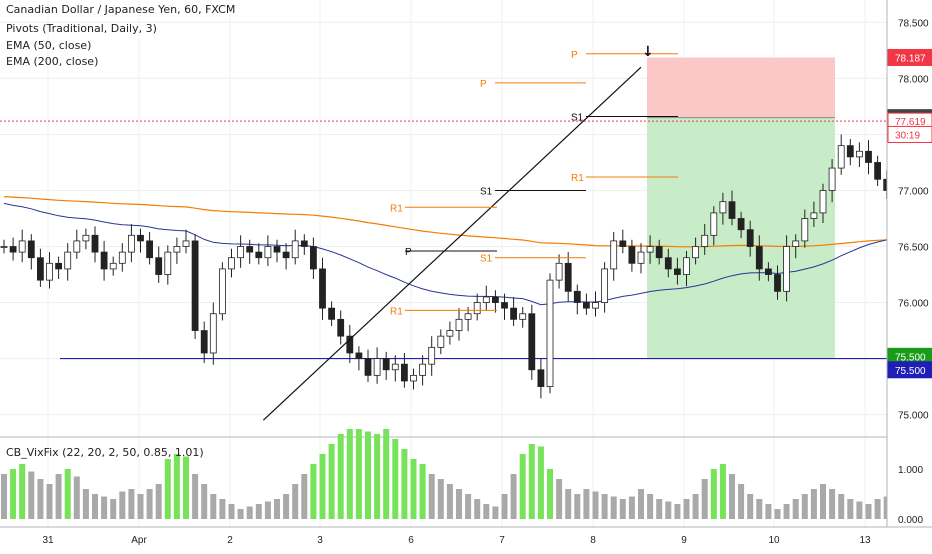 This screenshot has height=554, width=932. Describe the element at coordinates (320, 540) in the screenshot. I see `time-tick-label: 3` at that location.